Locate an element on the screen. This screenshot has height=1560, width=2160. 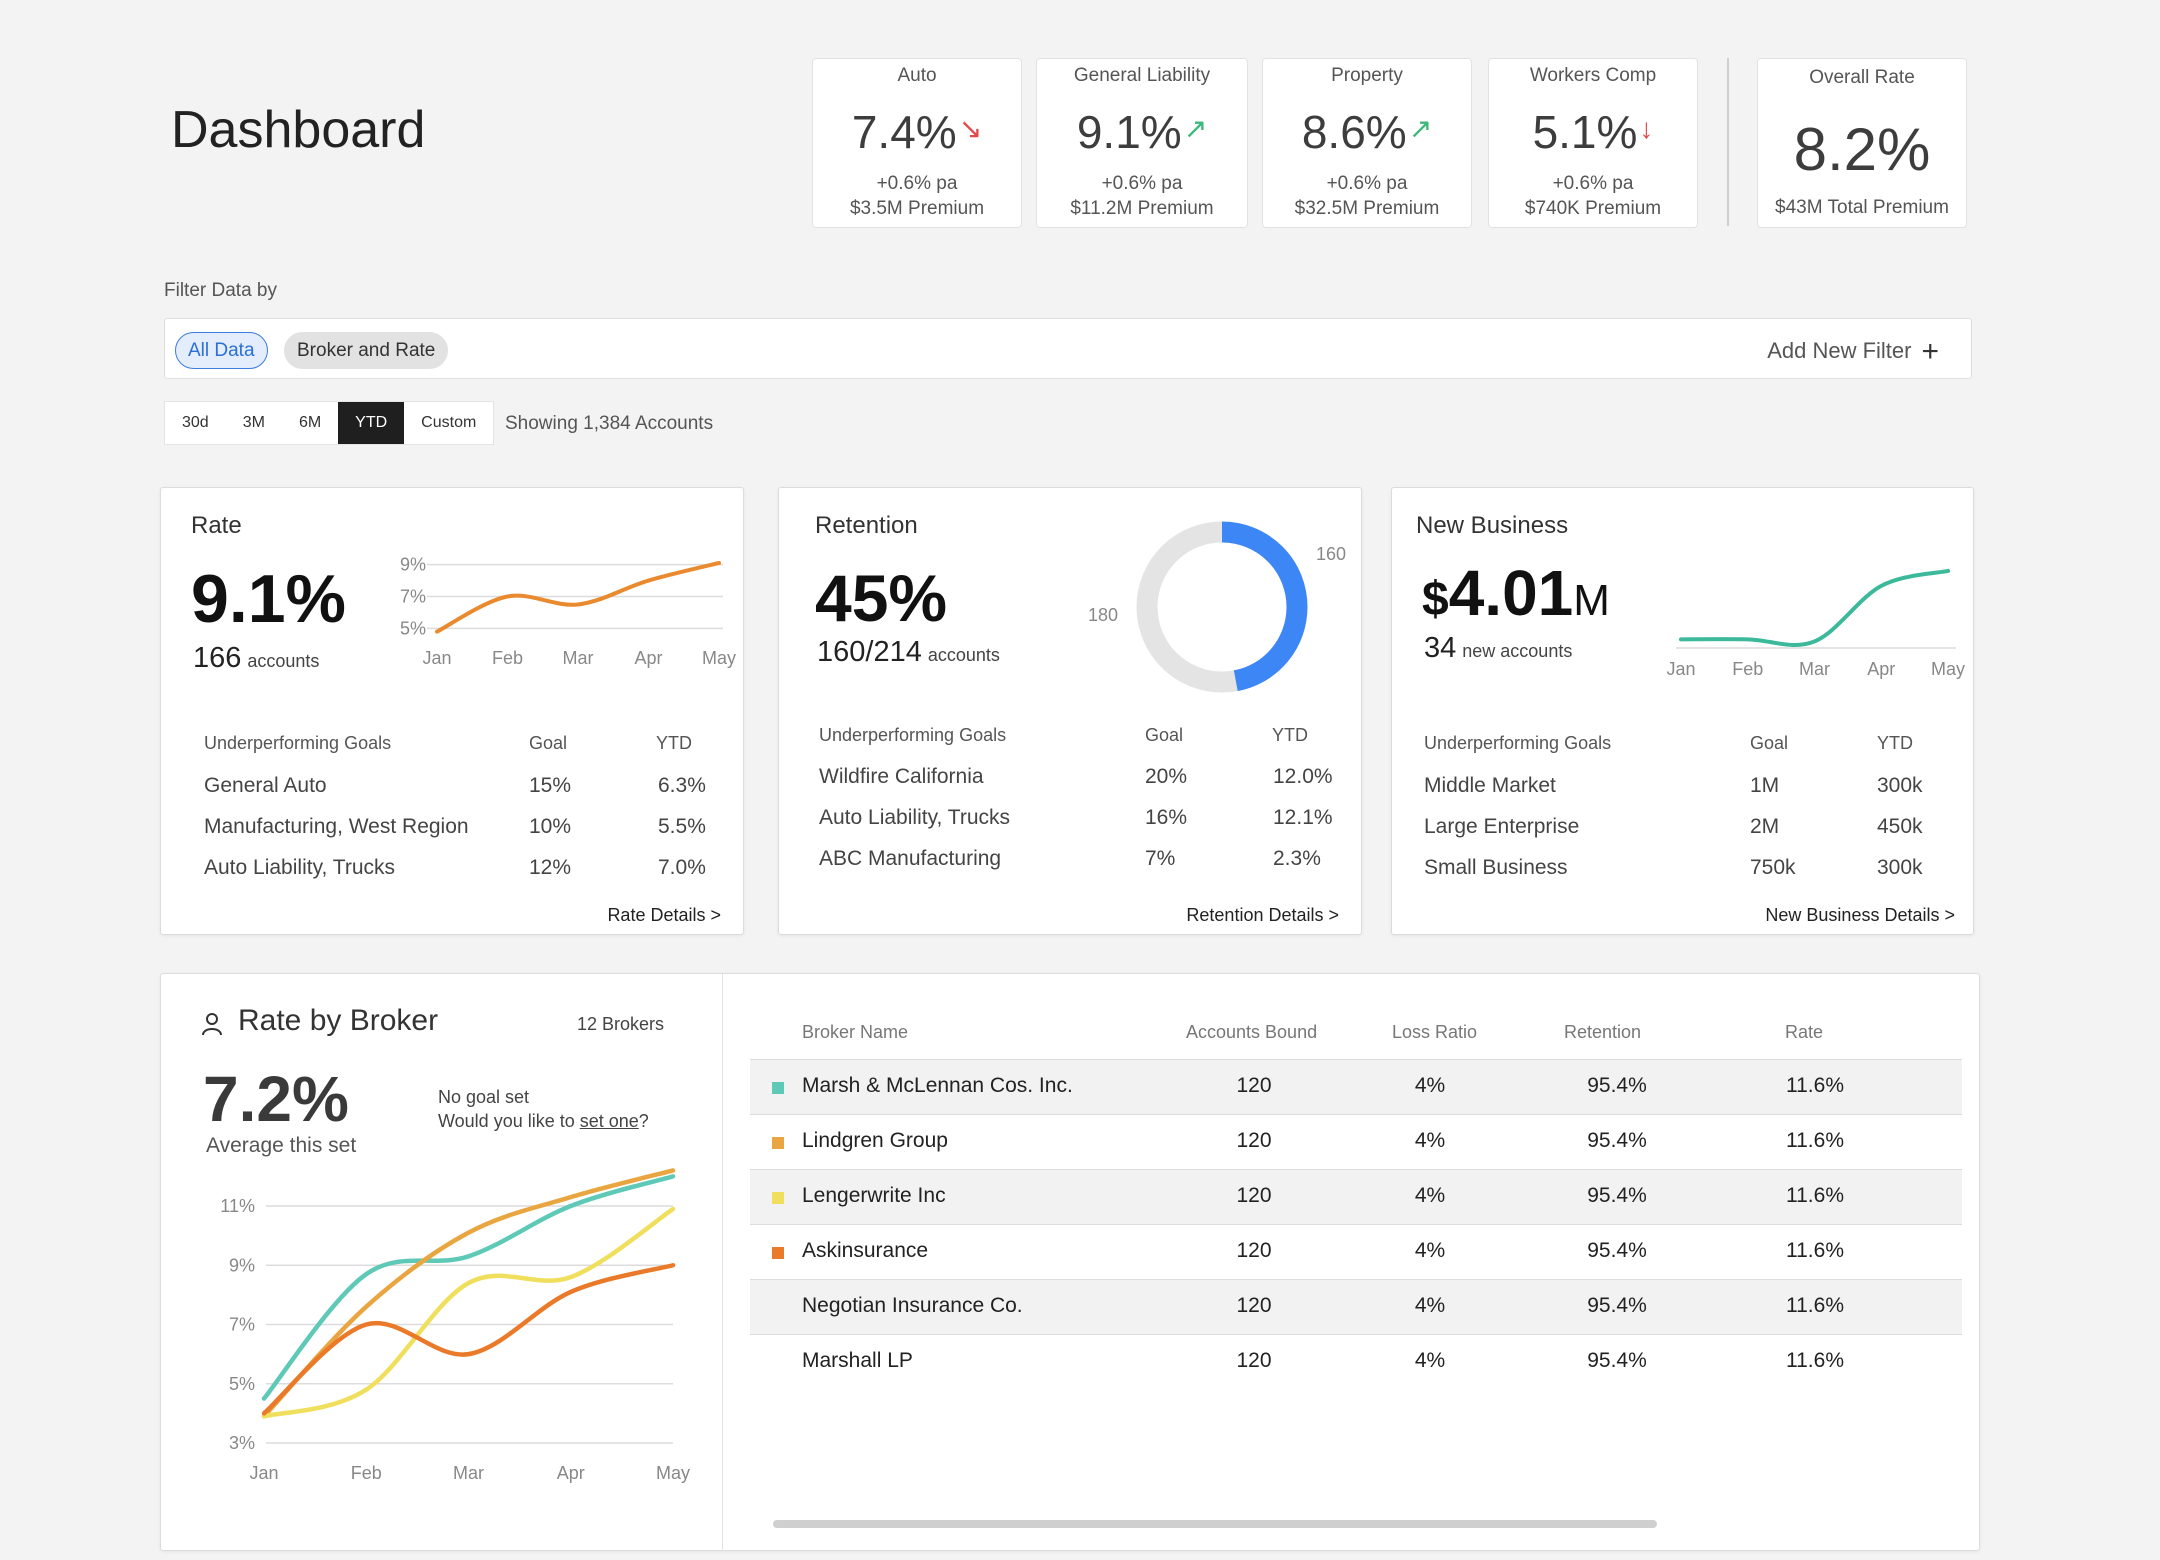
broker-rate-chart: 3% 5% 7% 9% 11% Jan Feb Mar Apr May is located at coordinates (455, 1325).